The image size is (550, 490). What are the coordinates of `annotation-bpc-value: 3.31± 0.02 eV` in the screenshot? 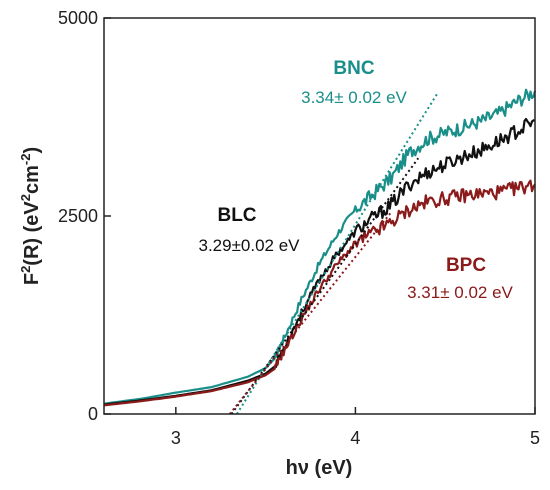 It's located at (460, 292).